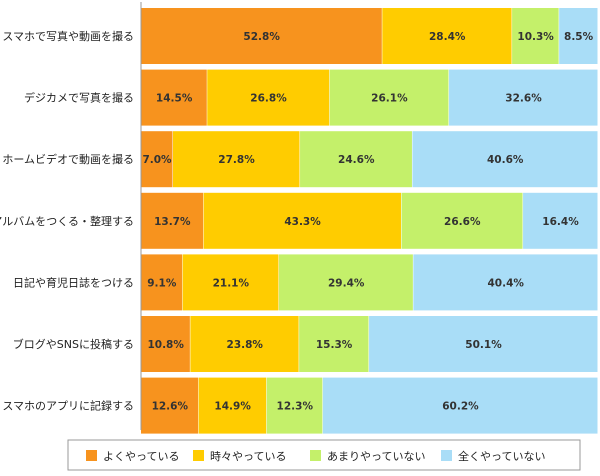 Image resolution: width=600 pixels, height=476 pixels. I want to click on data-label: 9.1%, so click(162, 283).